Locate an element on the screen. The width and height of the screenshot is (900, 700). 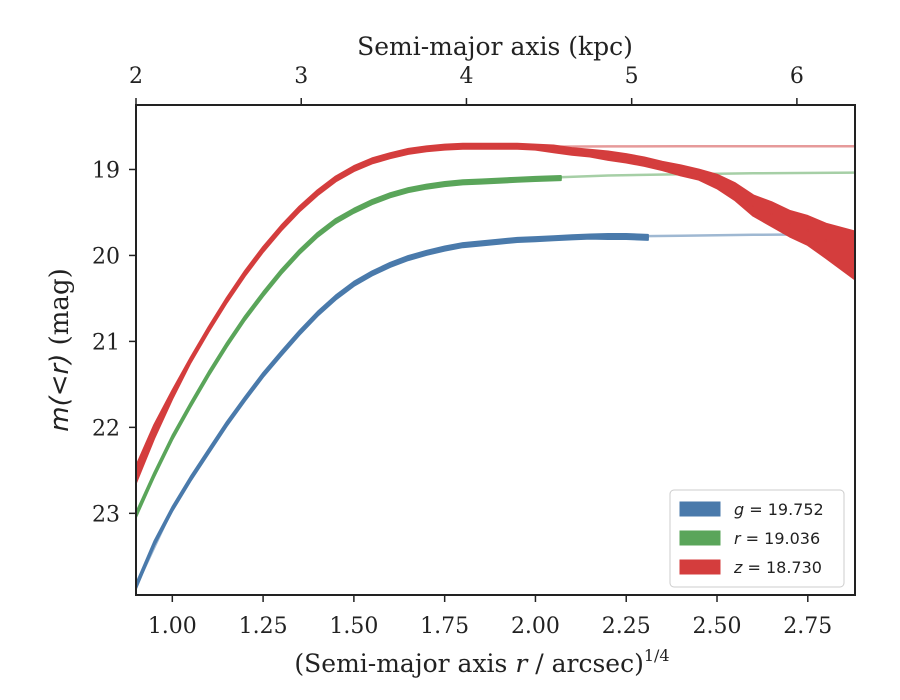
x-tick-label: 2.50 is located at coordinates (717, 626).